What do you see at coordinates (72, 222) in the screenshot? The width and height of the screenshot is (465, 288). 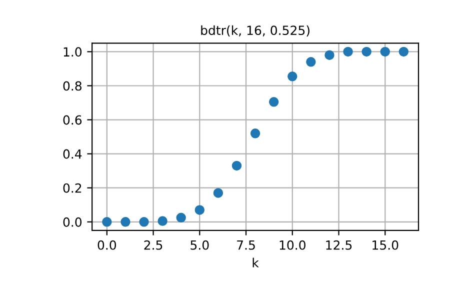 I see `y-tick-label: 0.0` at bounding box center [72, 222].